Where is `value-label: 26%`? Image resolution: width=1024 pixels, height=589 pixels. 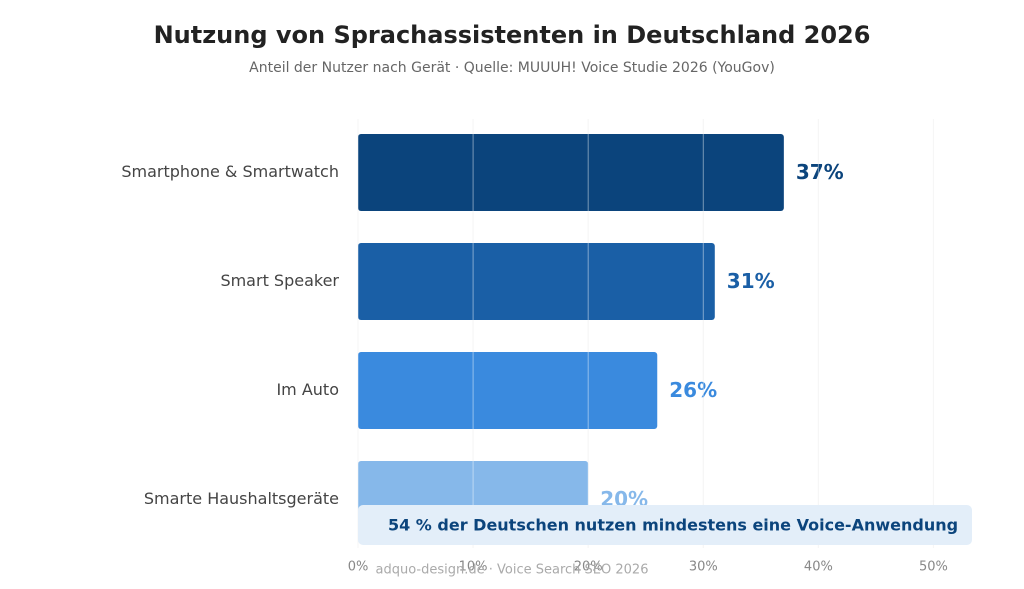
value-label: 26% is located at coordinates (693, 390).